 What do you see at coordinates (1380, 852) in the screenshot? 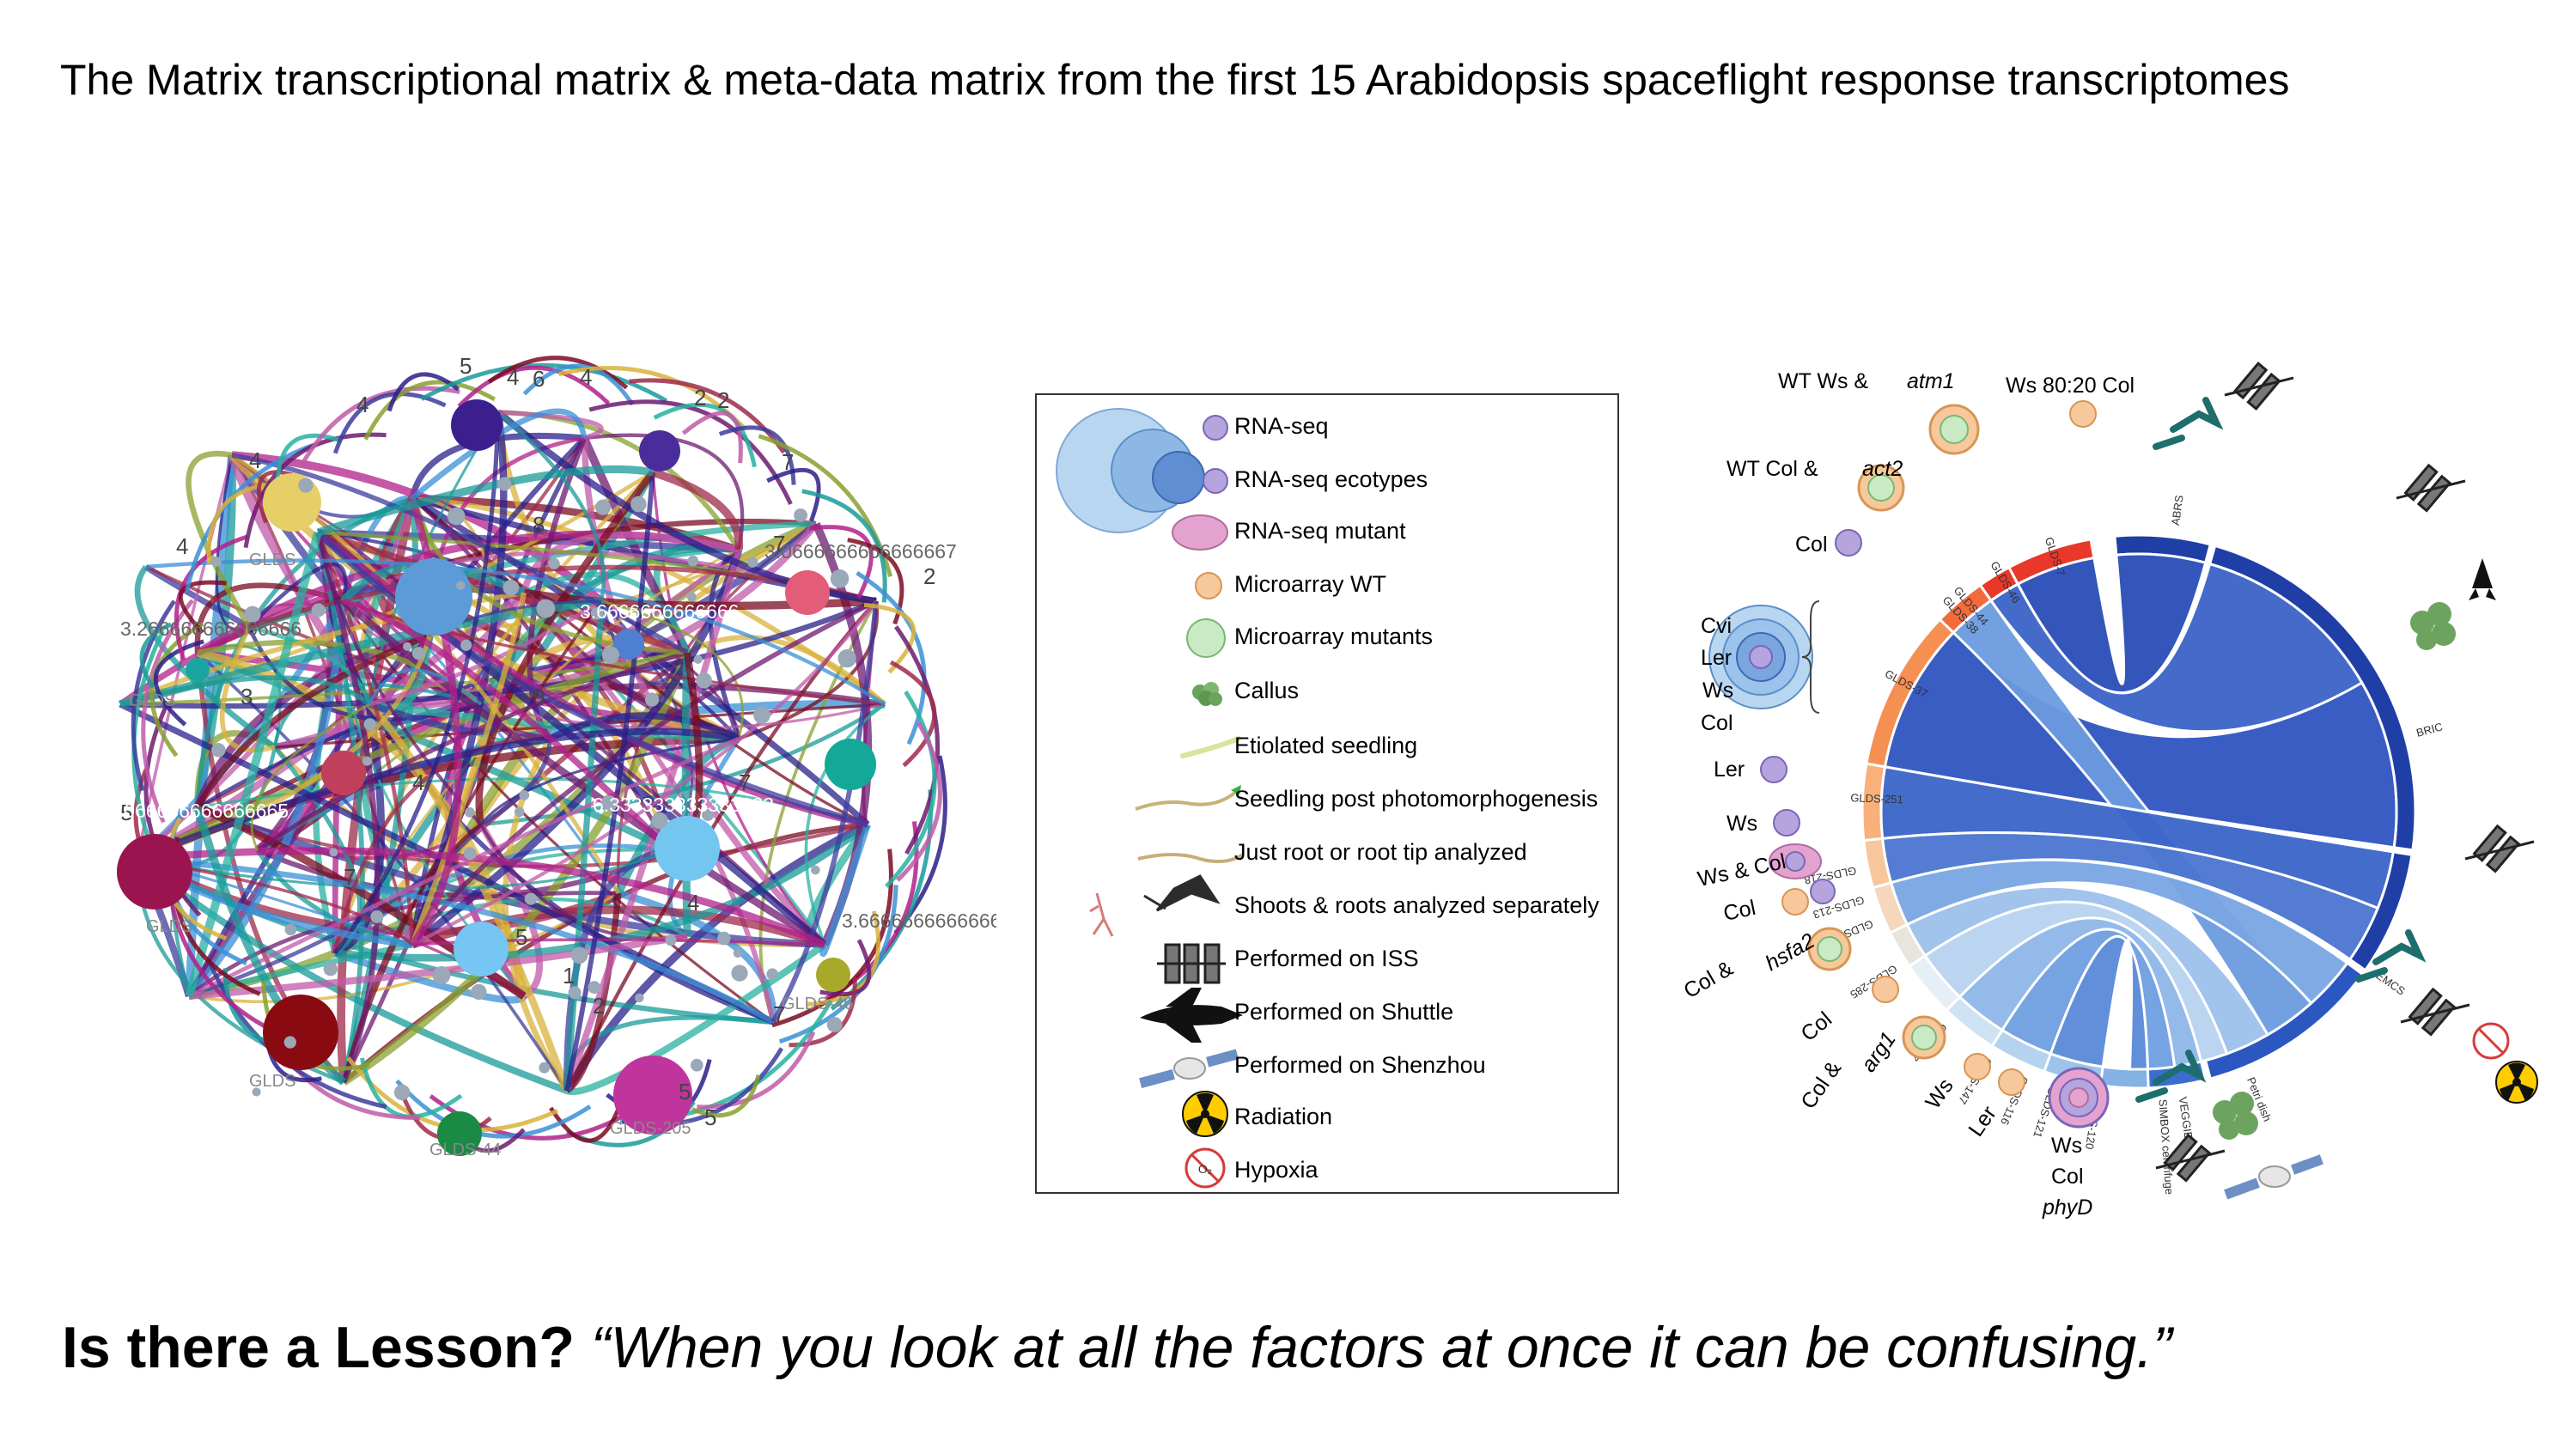
I see `legend-label-just-root-or-root-tip-analyzed: Just root or root tip analyzed` at bounding box center [1380, 852].